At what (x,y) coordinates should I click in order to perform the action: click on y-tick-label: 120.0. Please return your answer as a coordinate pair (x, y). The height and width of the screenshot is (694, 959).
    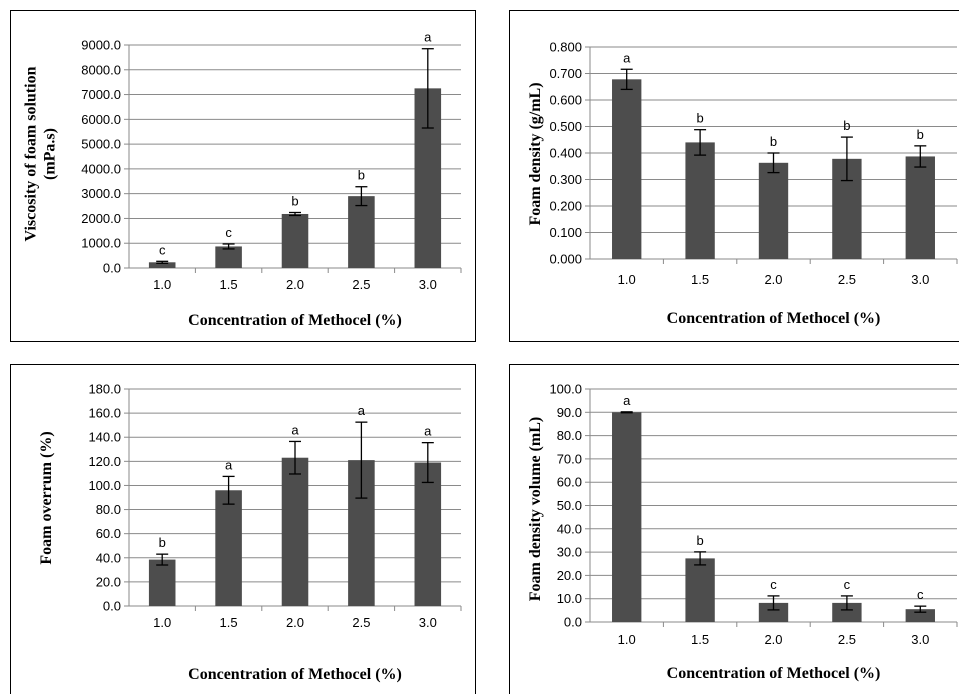
    Looking at the image, I should click on (104, 461).